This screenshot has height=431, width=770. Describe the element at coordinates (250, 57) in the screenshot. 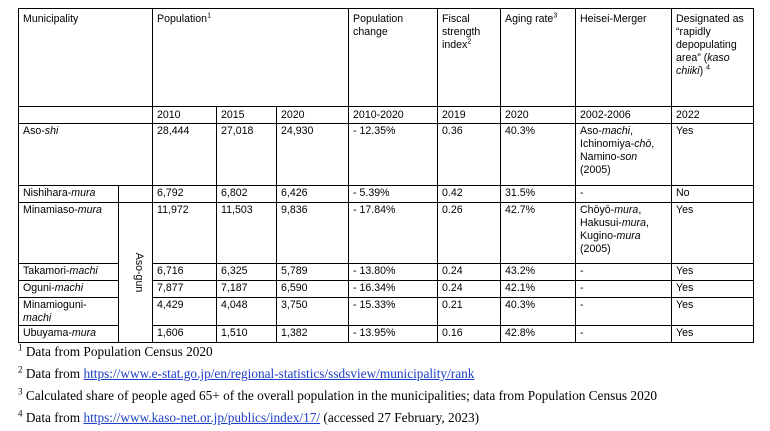

I see `header-population: Population1` at that location.